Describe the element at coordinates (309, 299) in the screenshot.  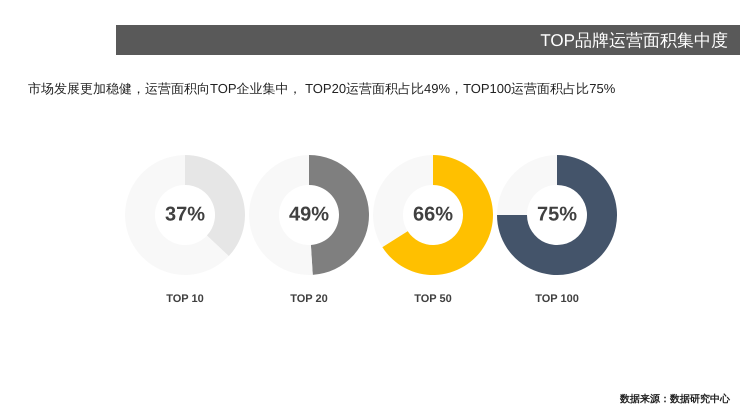
I see `text: TOP 20` at that location.